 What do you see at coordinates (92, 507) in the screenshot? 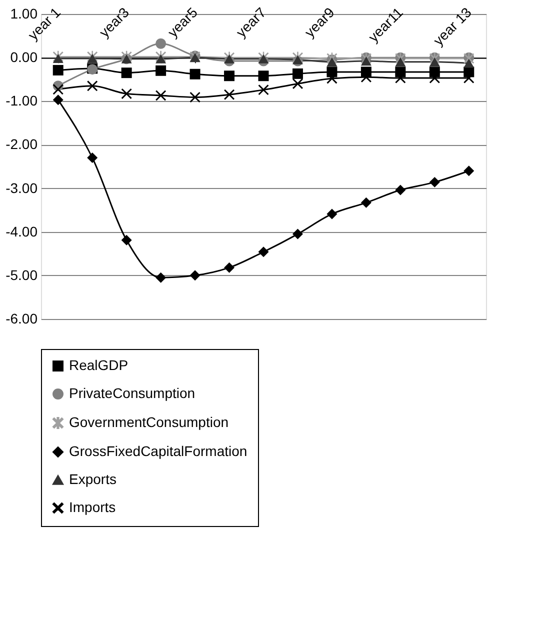
I see `legend-label: Imports` at bounding box center [92, 507].